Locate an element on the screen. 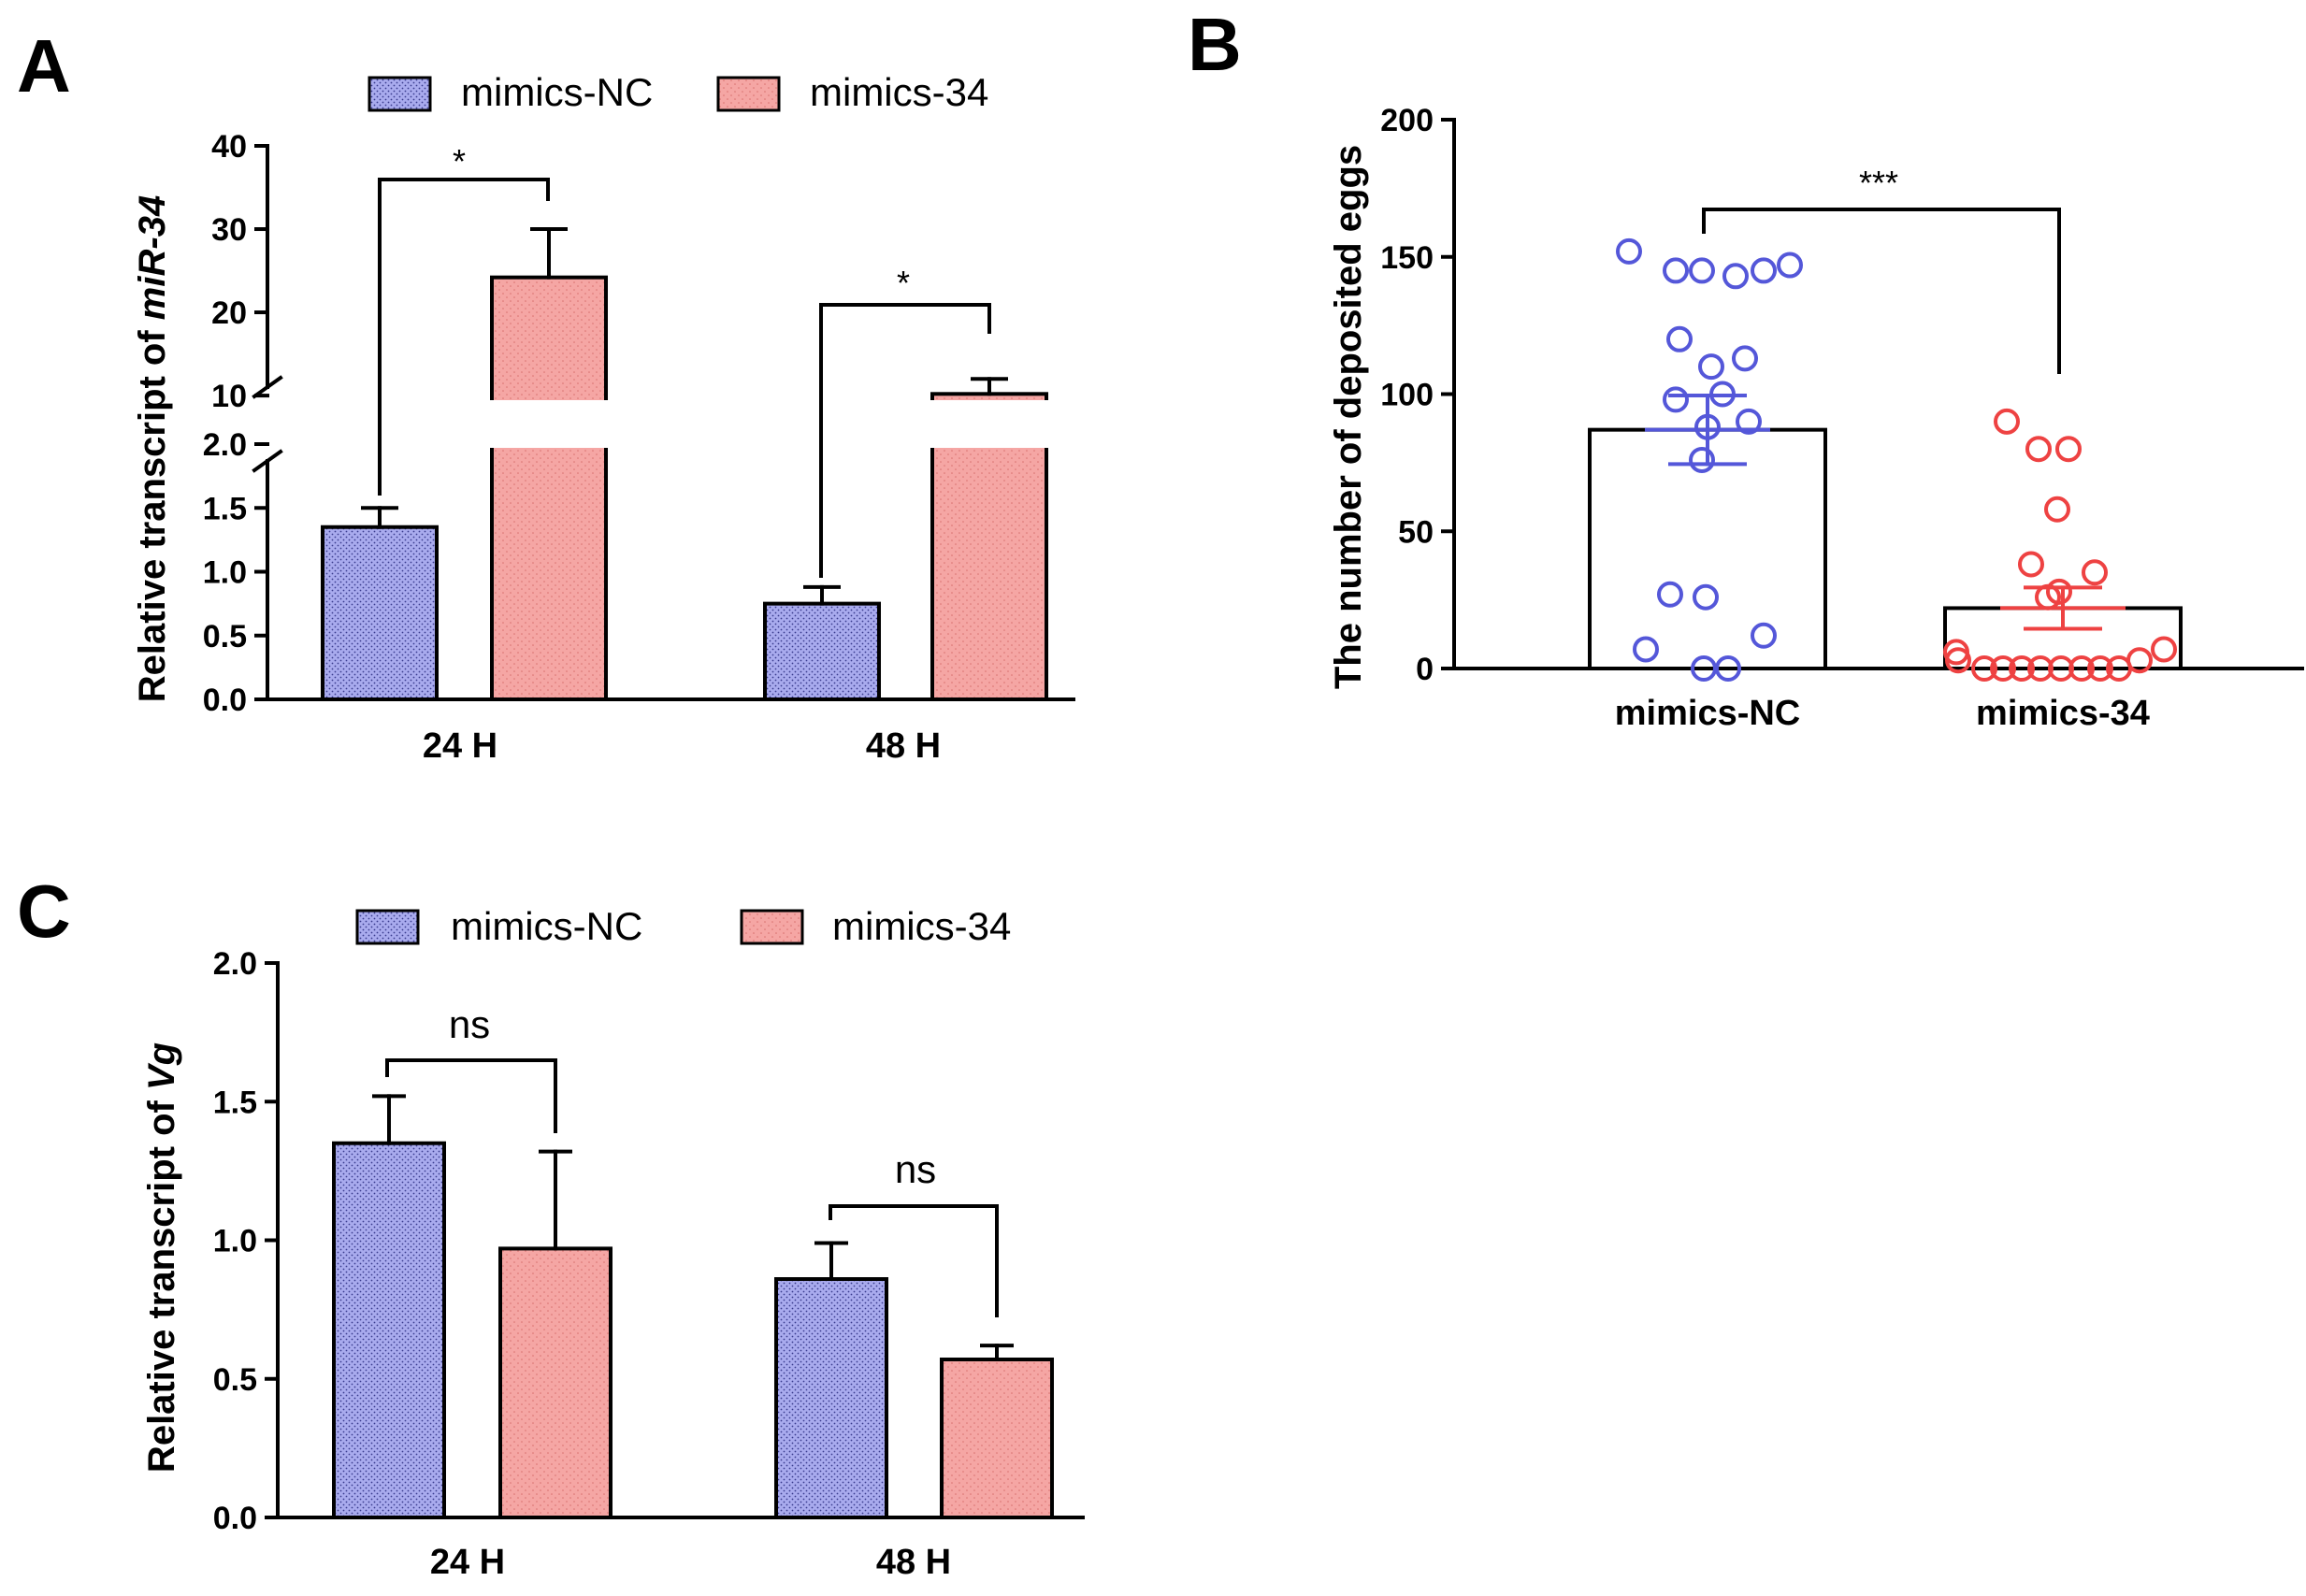 This screenshot has height=1596, width=2306. a-y-tick-label: 30 is located at coordinates (229, 230).